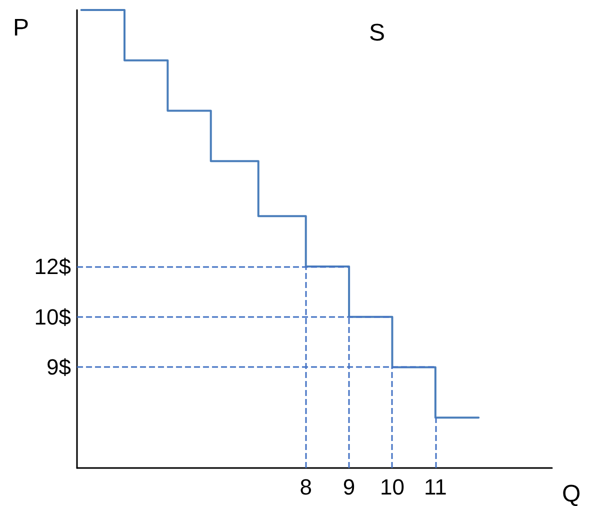 The image size is (592, 506). I want to click on x-axis-title: Q, so click(571, 493).